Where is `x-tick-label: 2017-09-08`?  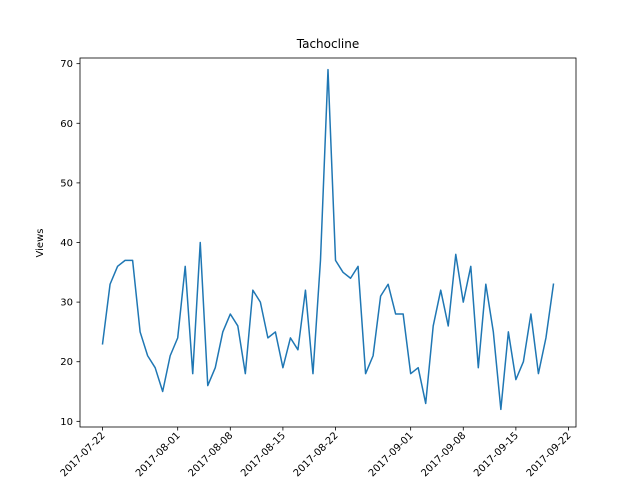 x-tick-label: 2017-09-08 is located at coordinates (444, 454).